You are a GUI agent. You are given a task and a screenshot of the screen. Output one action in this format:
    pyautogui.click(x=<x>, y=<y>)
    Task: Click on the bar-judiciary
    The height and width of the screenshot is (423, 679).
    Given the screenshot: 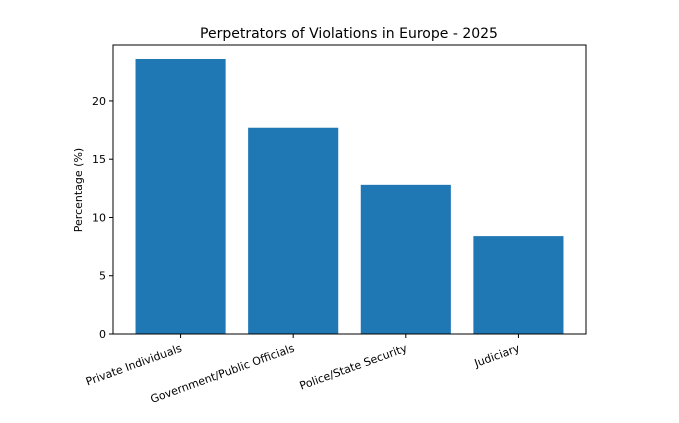 What is the action you would take?
    pyautogui.click(x=518, y=285)
    